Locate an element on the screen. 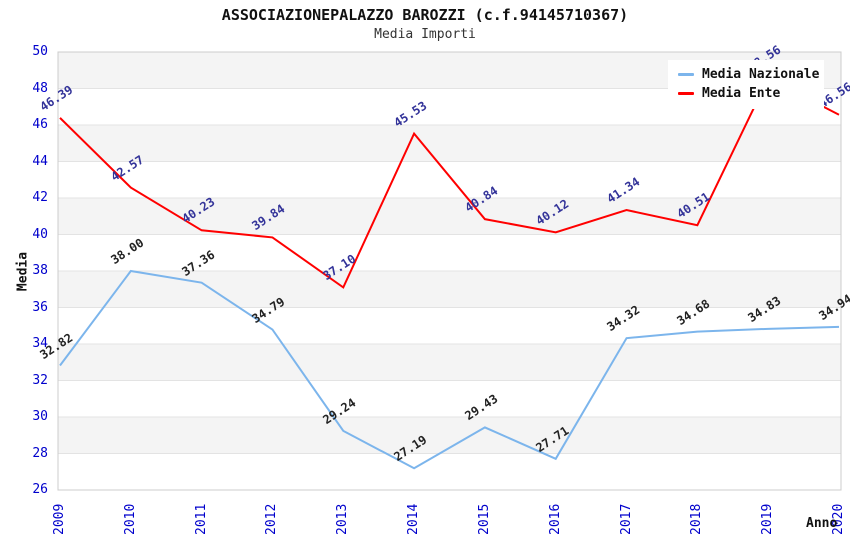 This screenshot has height=550, width=850. legend: Media Nazionale Media Ente is located at coordinates (746, 84).